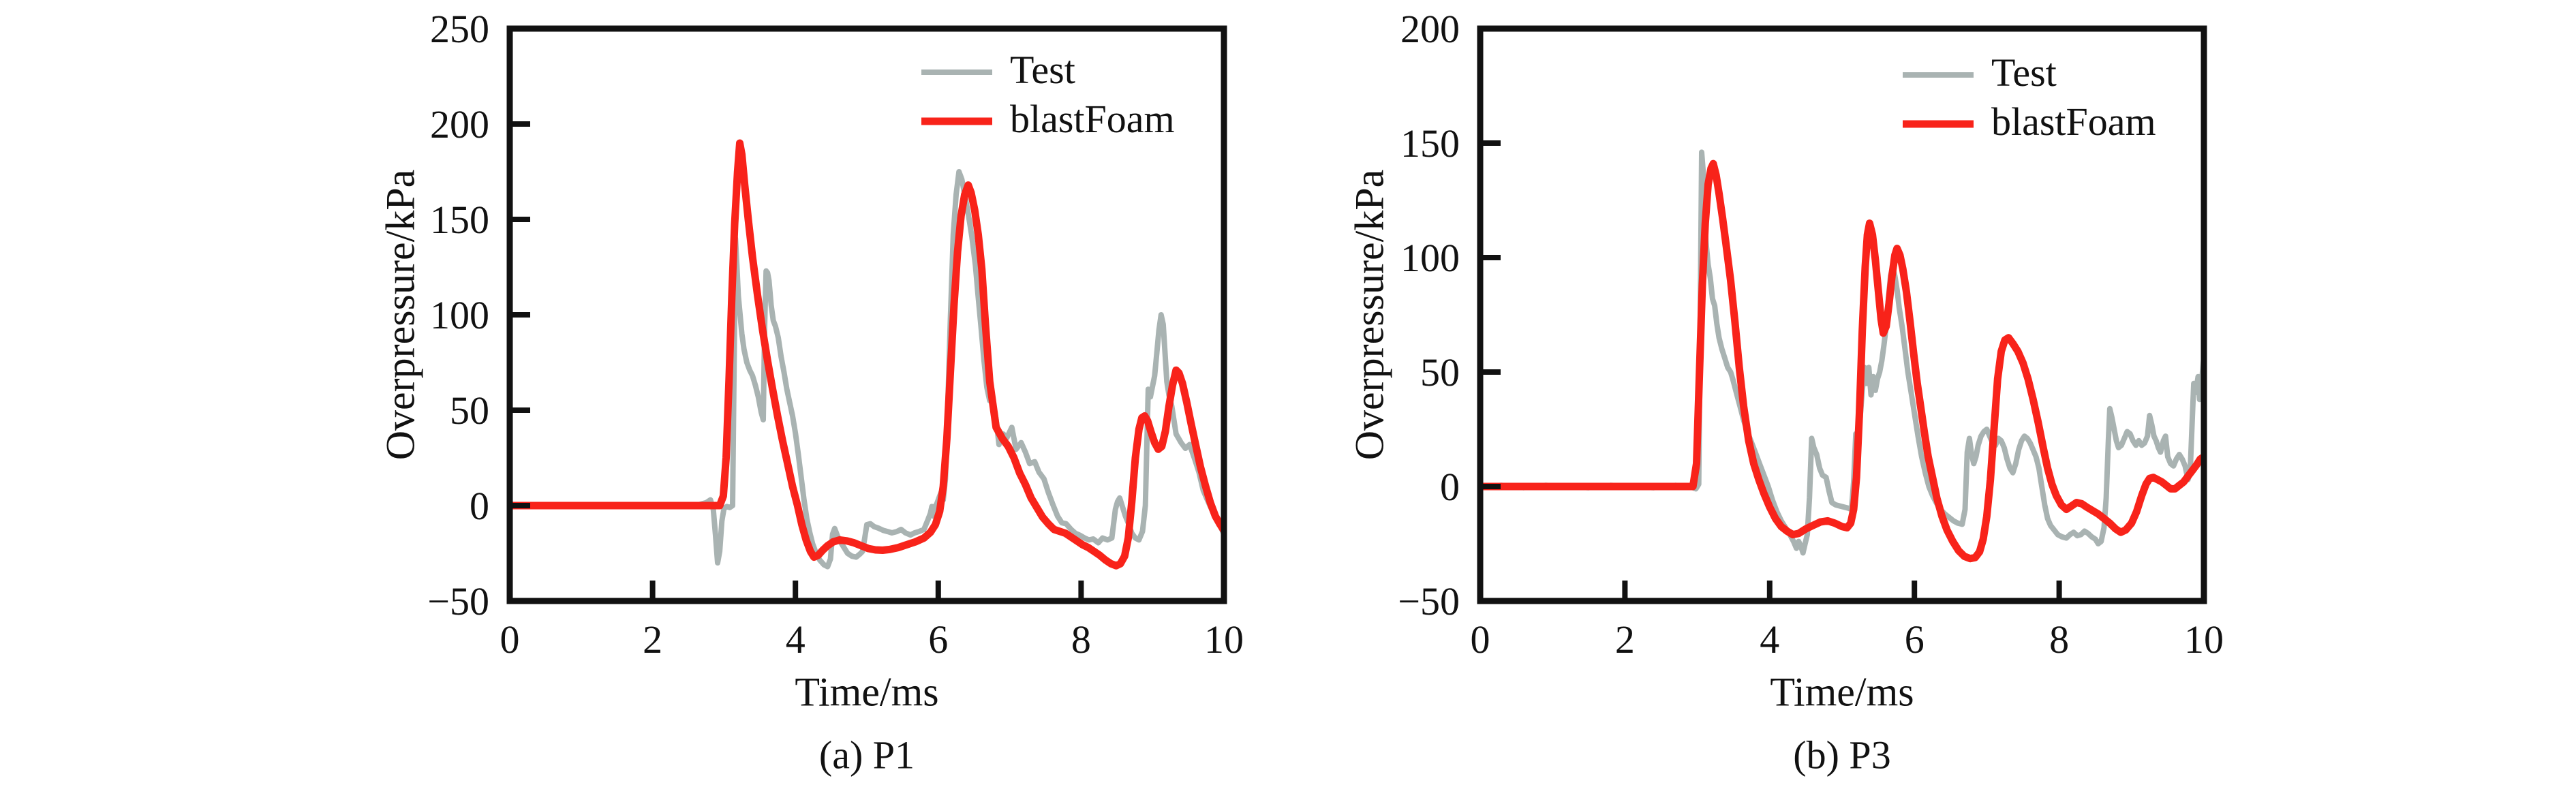 This screenshot has height=787, width=2576. What do you see at coordinates (867, 755) in the screenshot?
I see `p1-caption: (a) P1` at bounding box center [867, 755].